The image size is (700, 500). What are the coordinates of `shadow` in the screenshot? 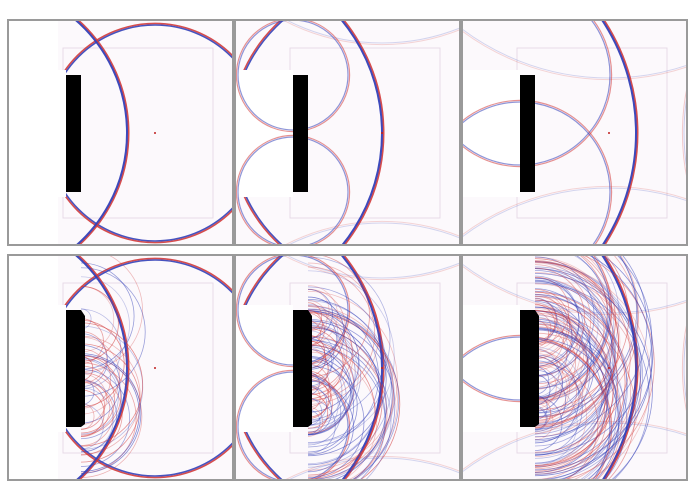 It's located at (491, 368).